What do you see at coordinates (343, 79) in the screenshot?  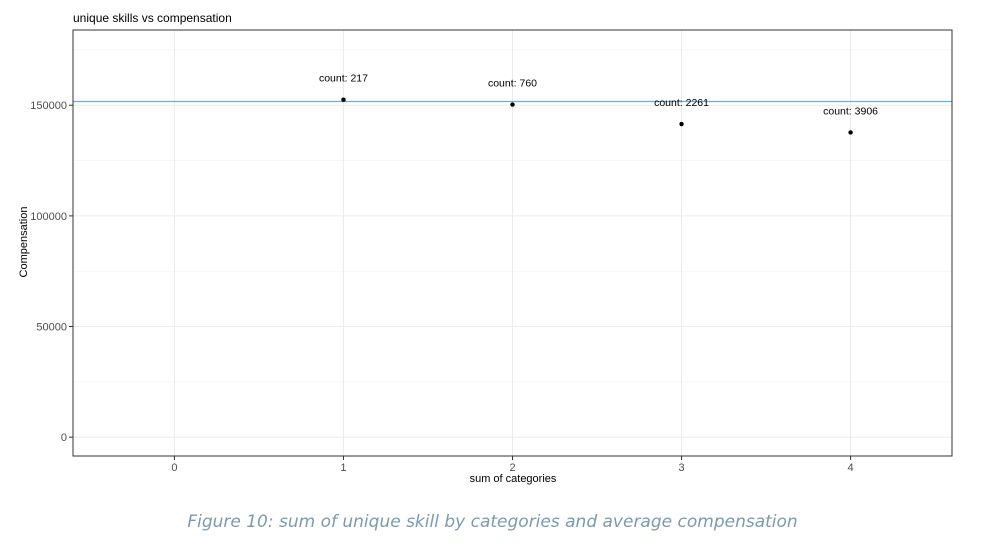 I see `data-label: count: 217` at bounding box center [343, 79].